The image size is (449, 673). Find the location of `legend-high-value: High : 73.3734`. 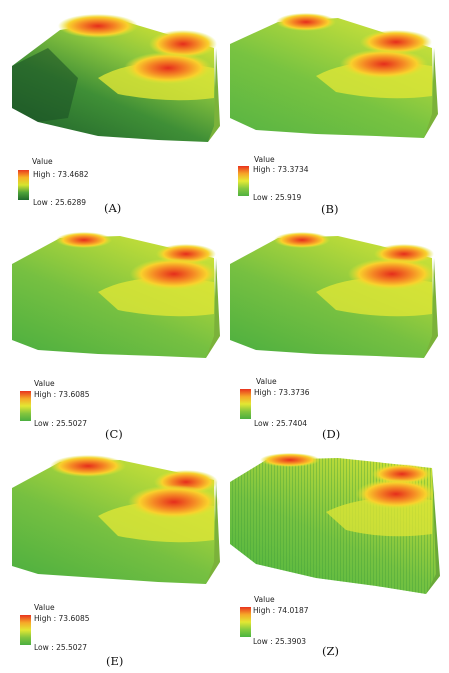

legend-high-value: High : 73.3734 is located at coordinates (281, 169).